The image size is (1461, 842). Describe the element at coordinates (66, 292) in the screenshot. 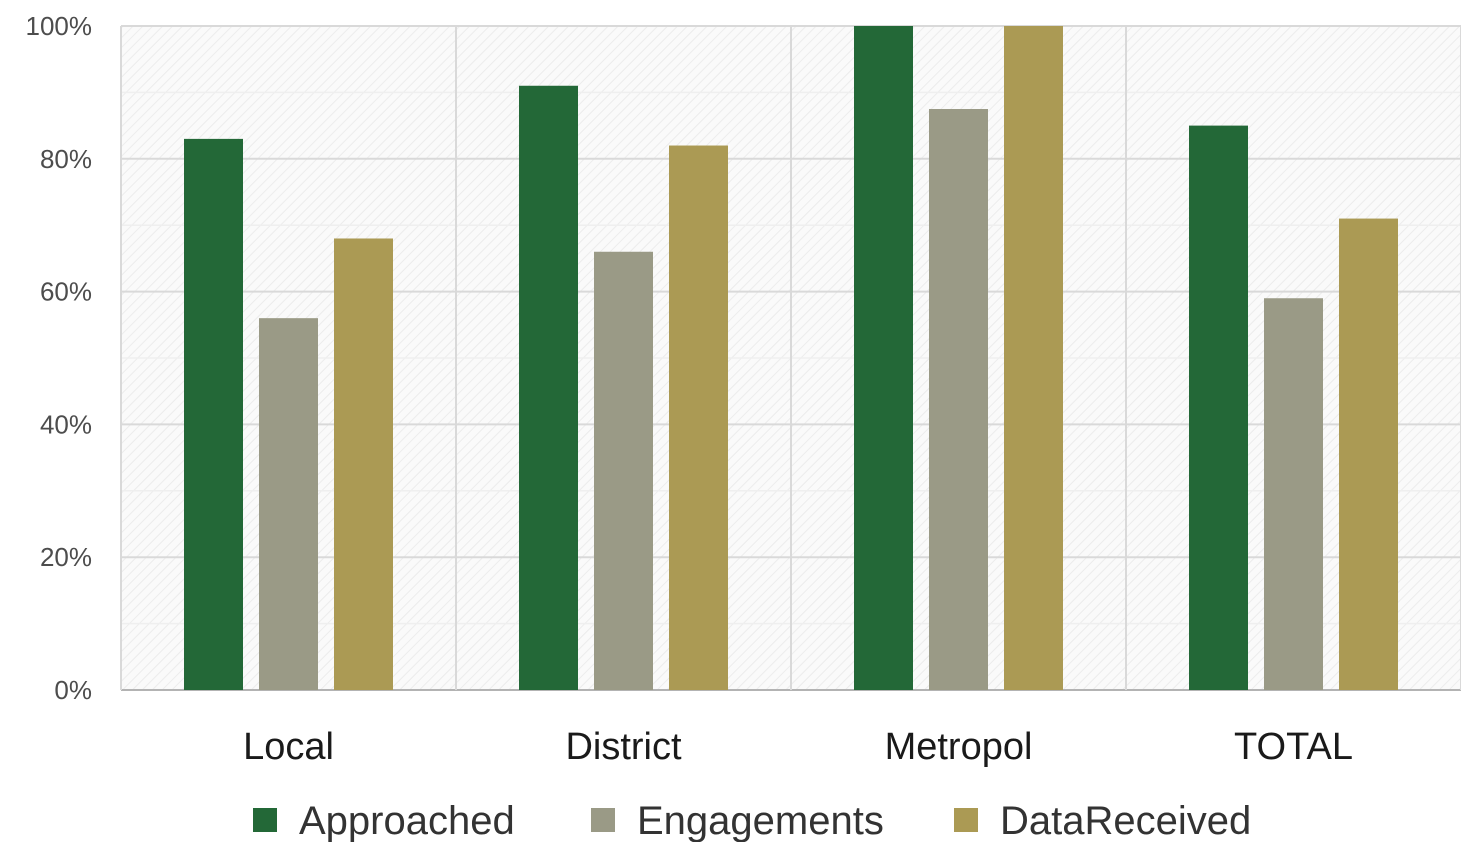

I see `y-tick-label: 60%` at that location.